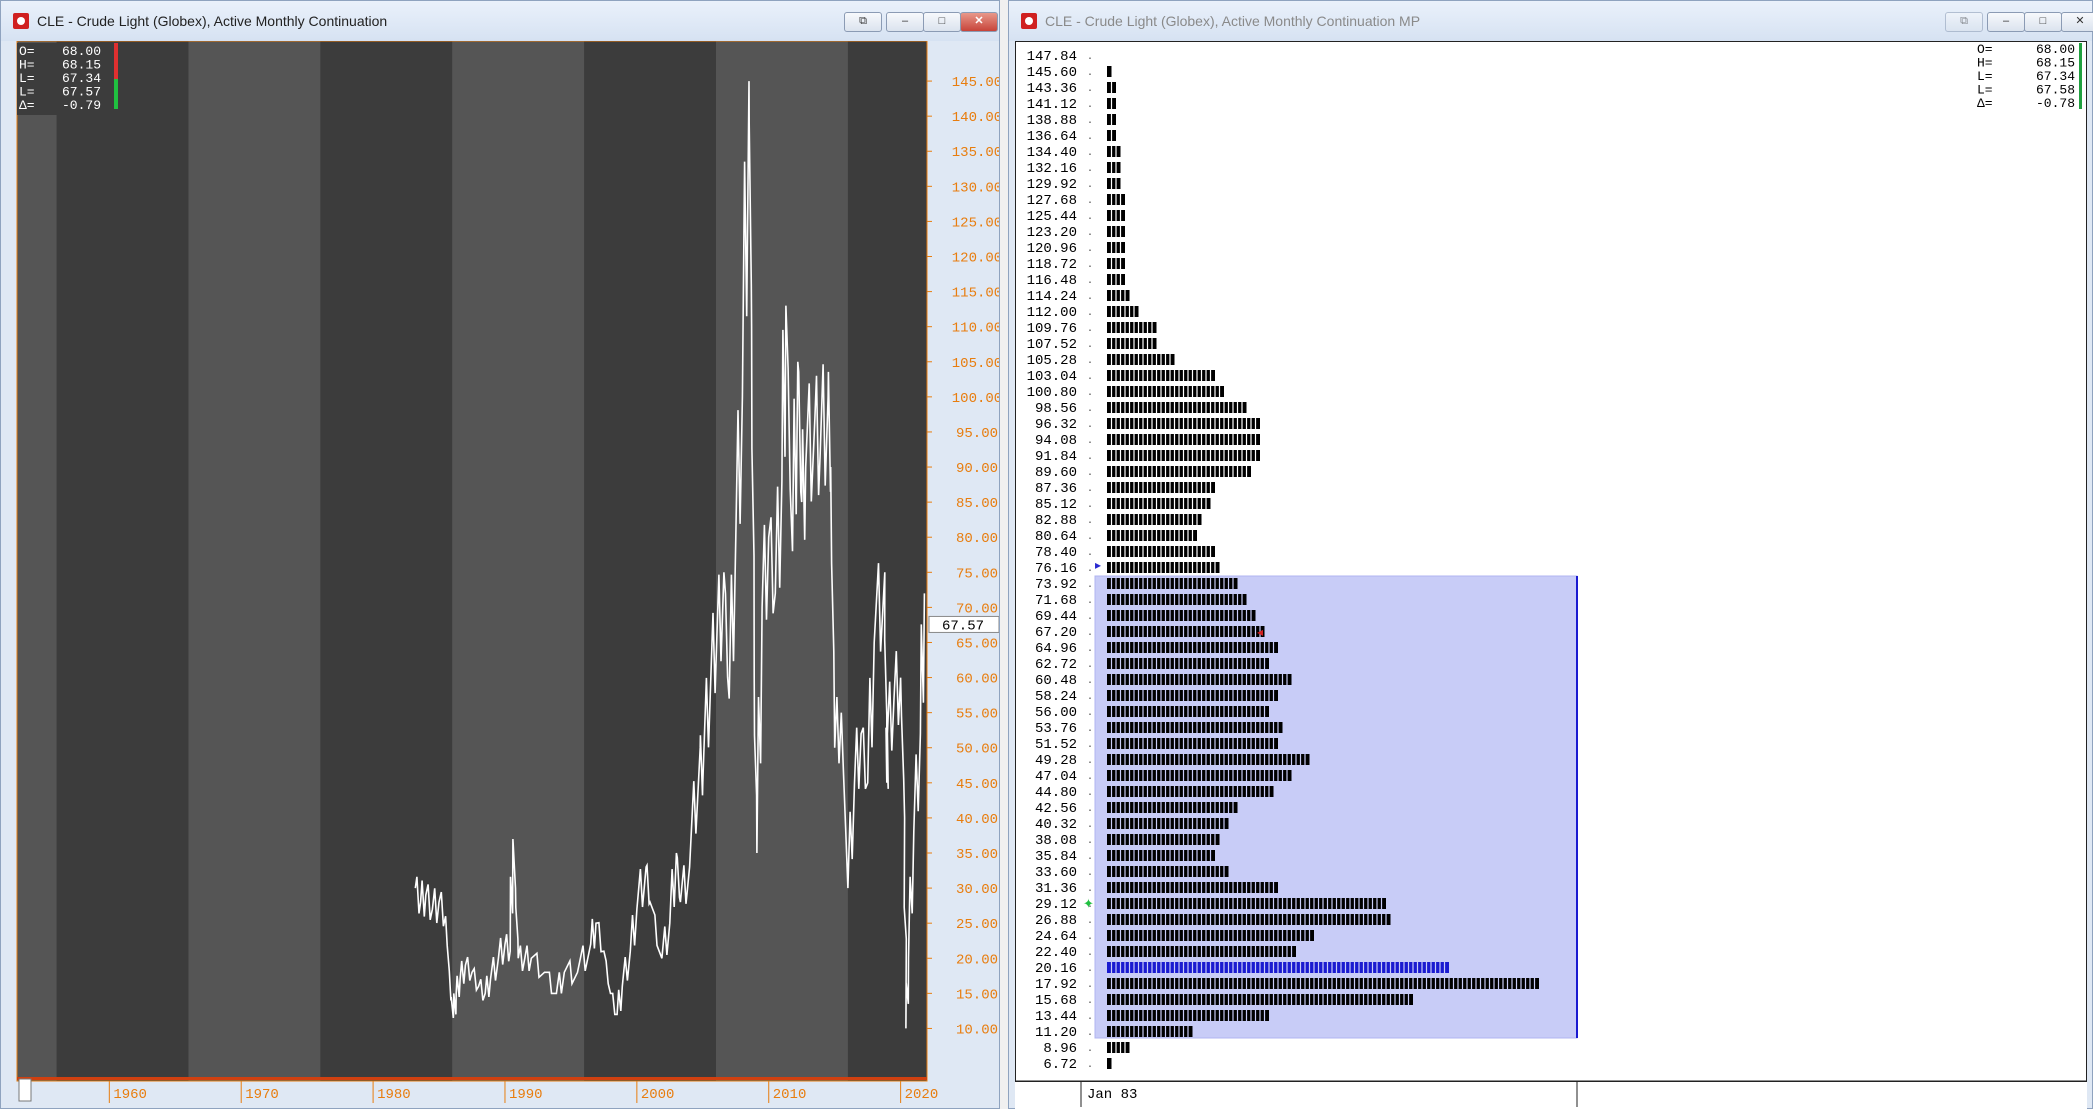 The width and height of the screenshot is (2093, 1109). Describe the element at coordinates (977, 609) in the screenshot. I see `y-tick-label: 70.00` at that location.